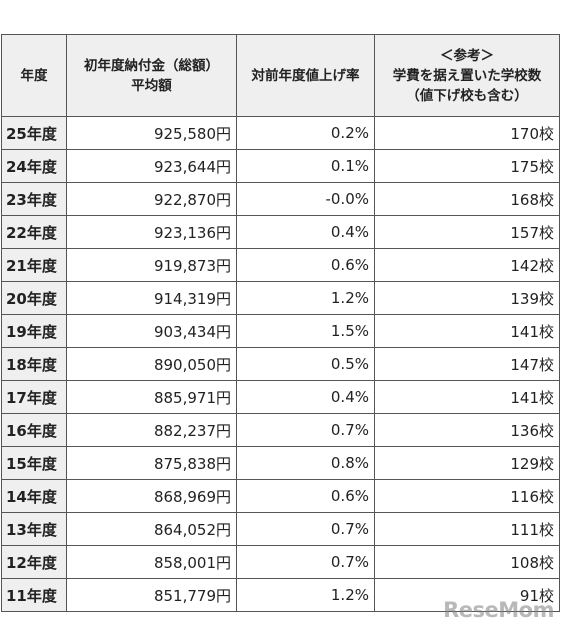 The height and width of the screenshot is (630, 562). I want to click on table-row: 12年度 858,001円 0.7% 108校, so click(280, 562).